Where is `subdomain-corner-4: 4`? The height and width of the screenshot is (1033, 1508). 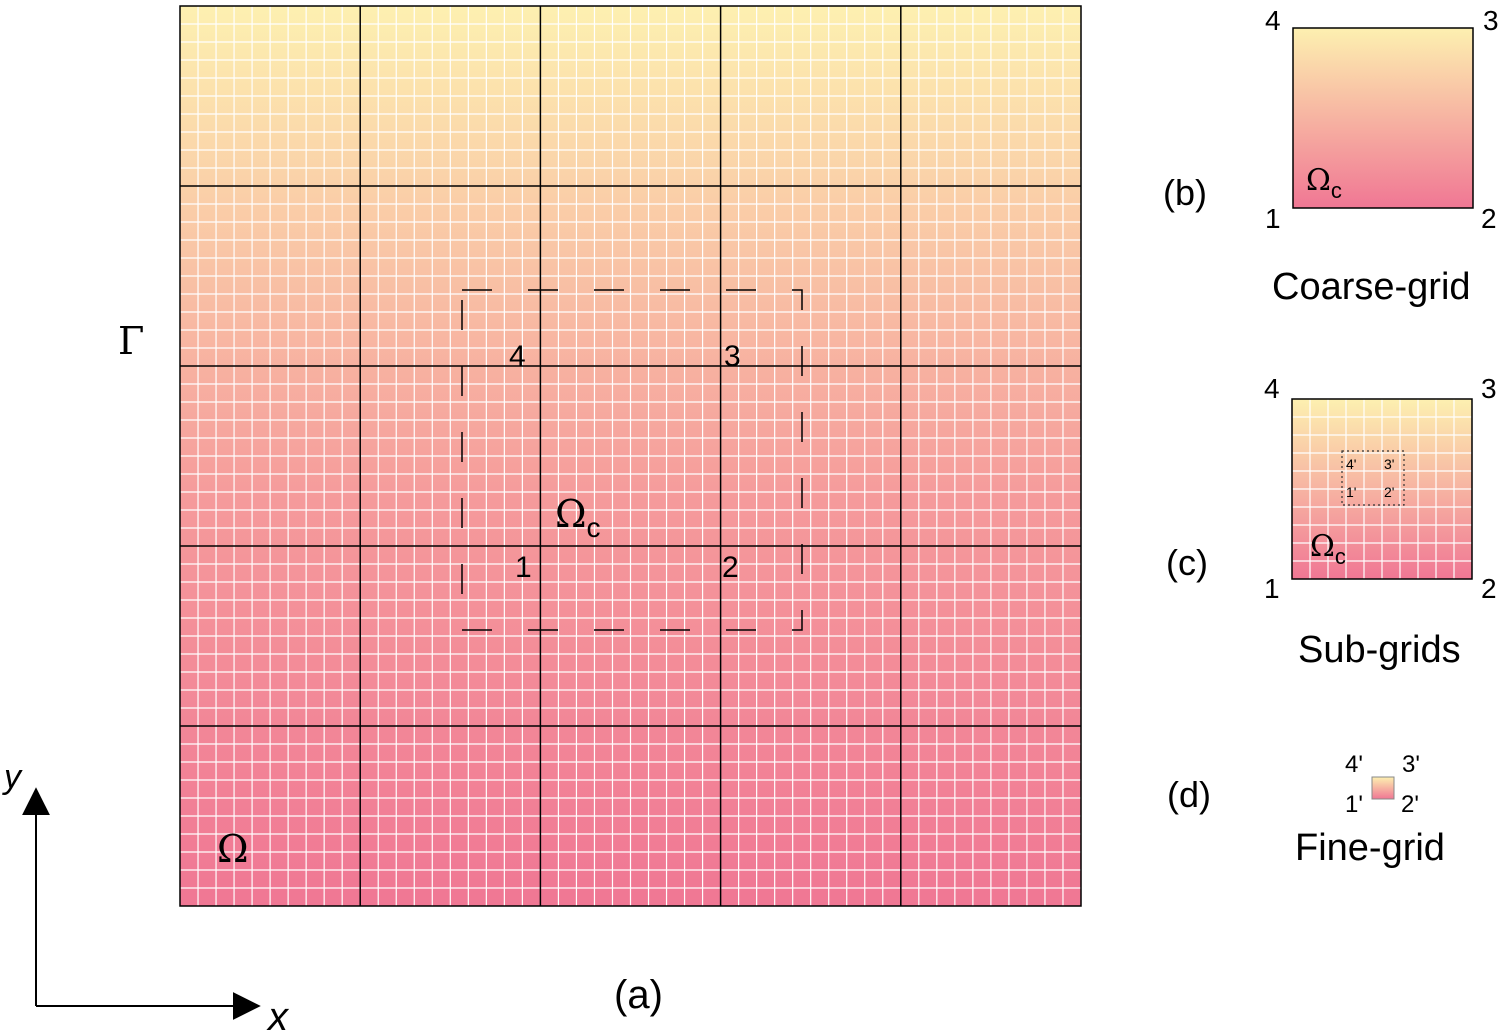 subdomain-corner-4: 4 is located at coordinates (517, 356).